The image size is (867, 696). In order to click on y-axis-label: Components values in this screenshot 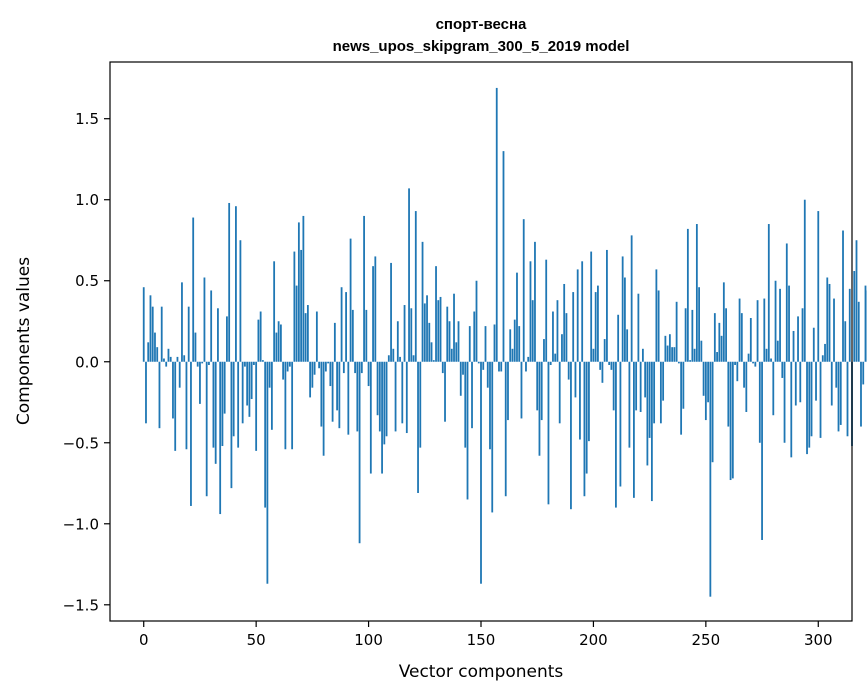, I will do `click(24, 341)`.